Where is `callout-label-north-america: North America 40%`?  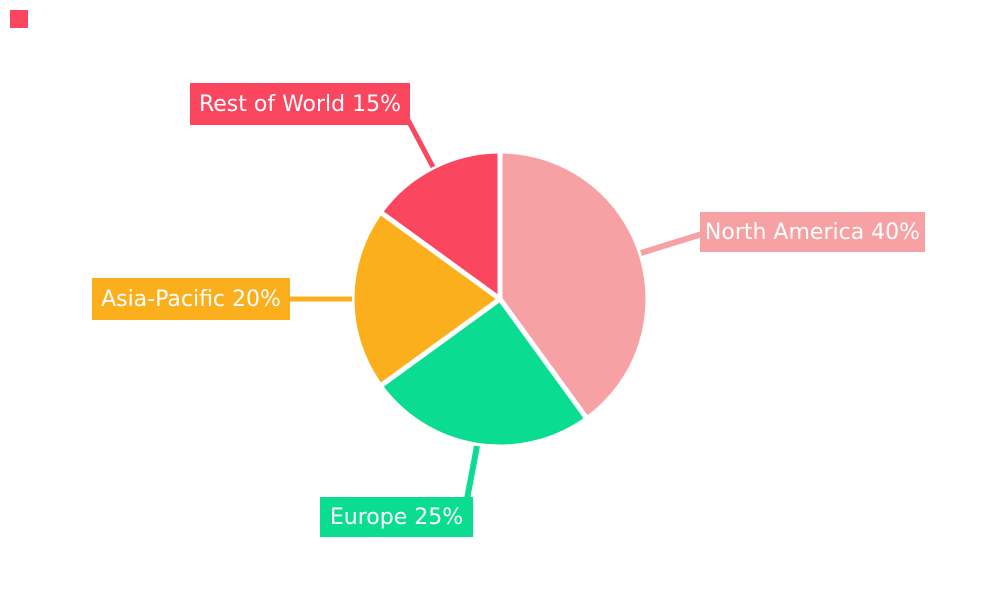 callout-label-north-america: North America 40% is located at coordinates (812, 232).